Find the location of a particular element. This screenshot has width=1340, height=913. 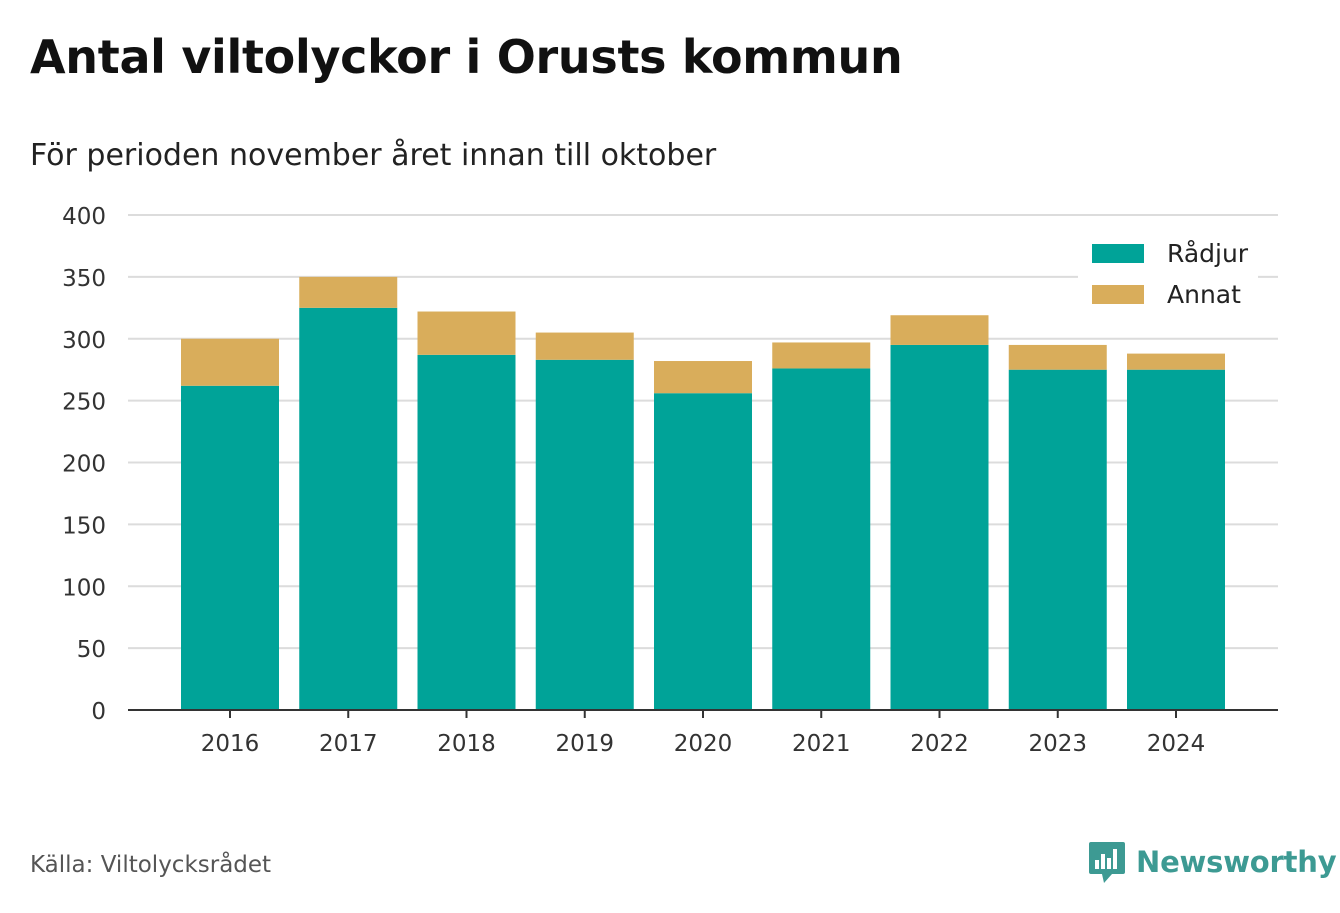

x-tick-label: 2019 is located at coordinates (584, 744).